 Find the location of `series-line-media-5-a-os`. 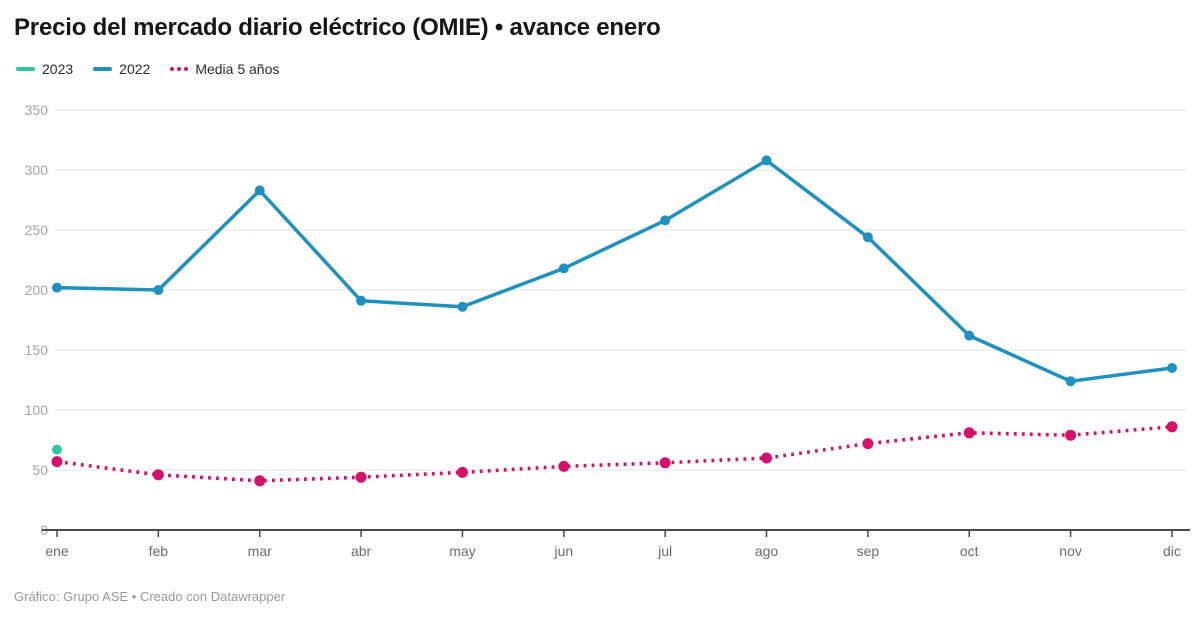

series-line-media-5-a-os is located at coordinates (614, 454).